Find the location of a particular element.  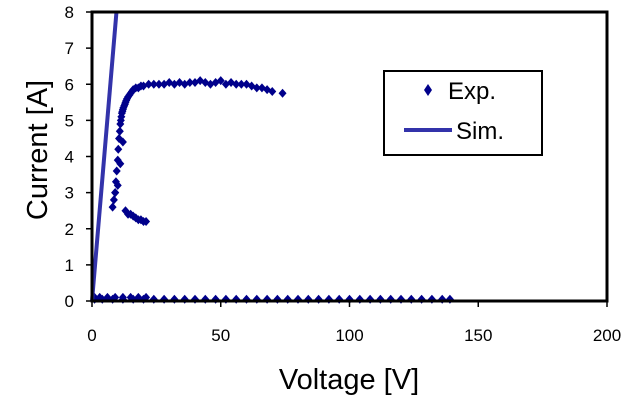

y-tick-label: 5 is located at coordinates (69, 120).